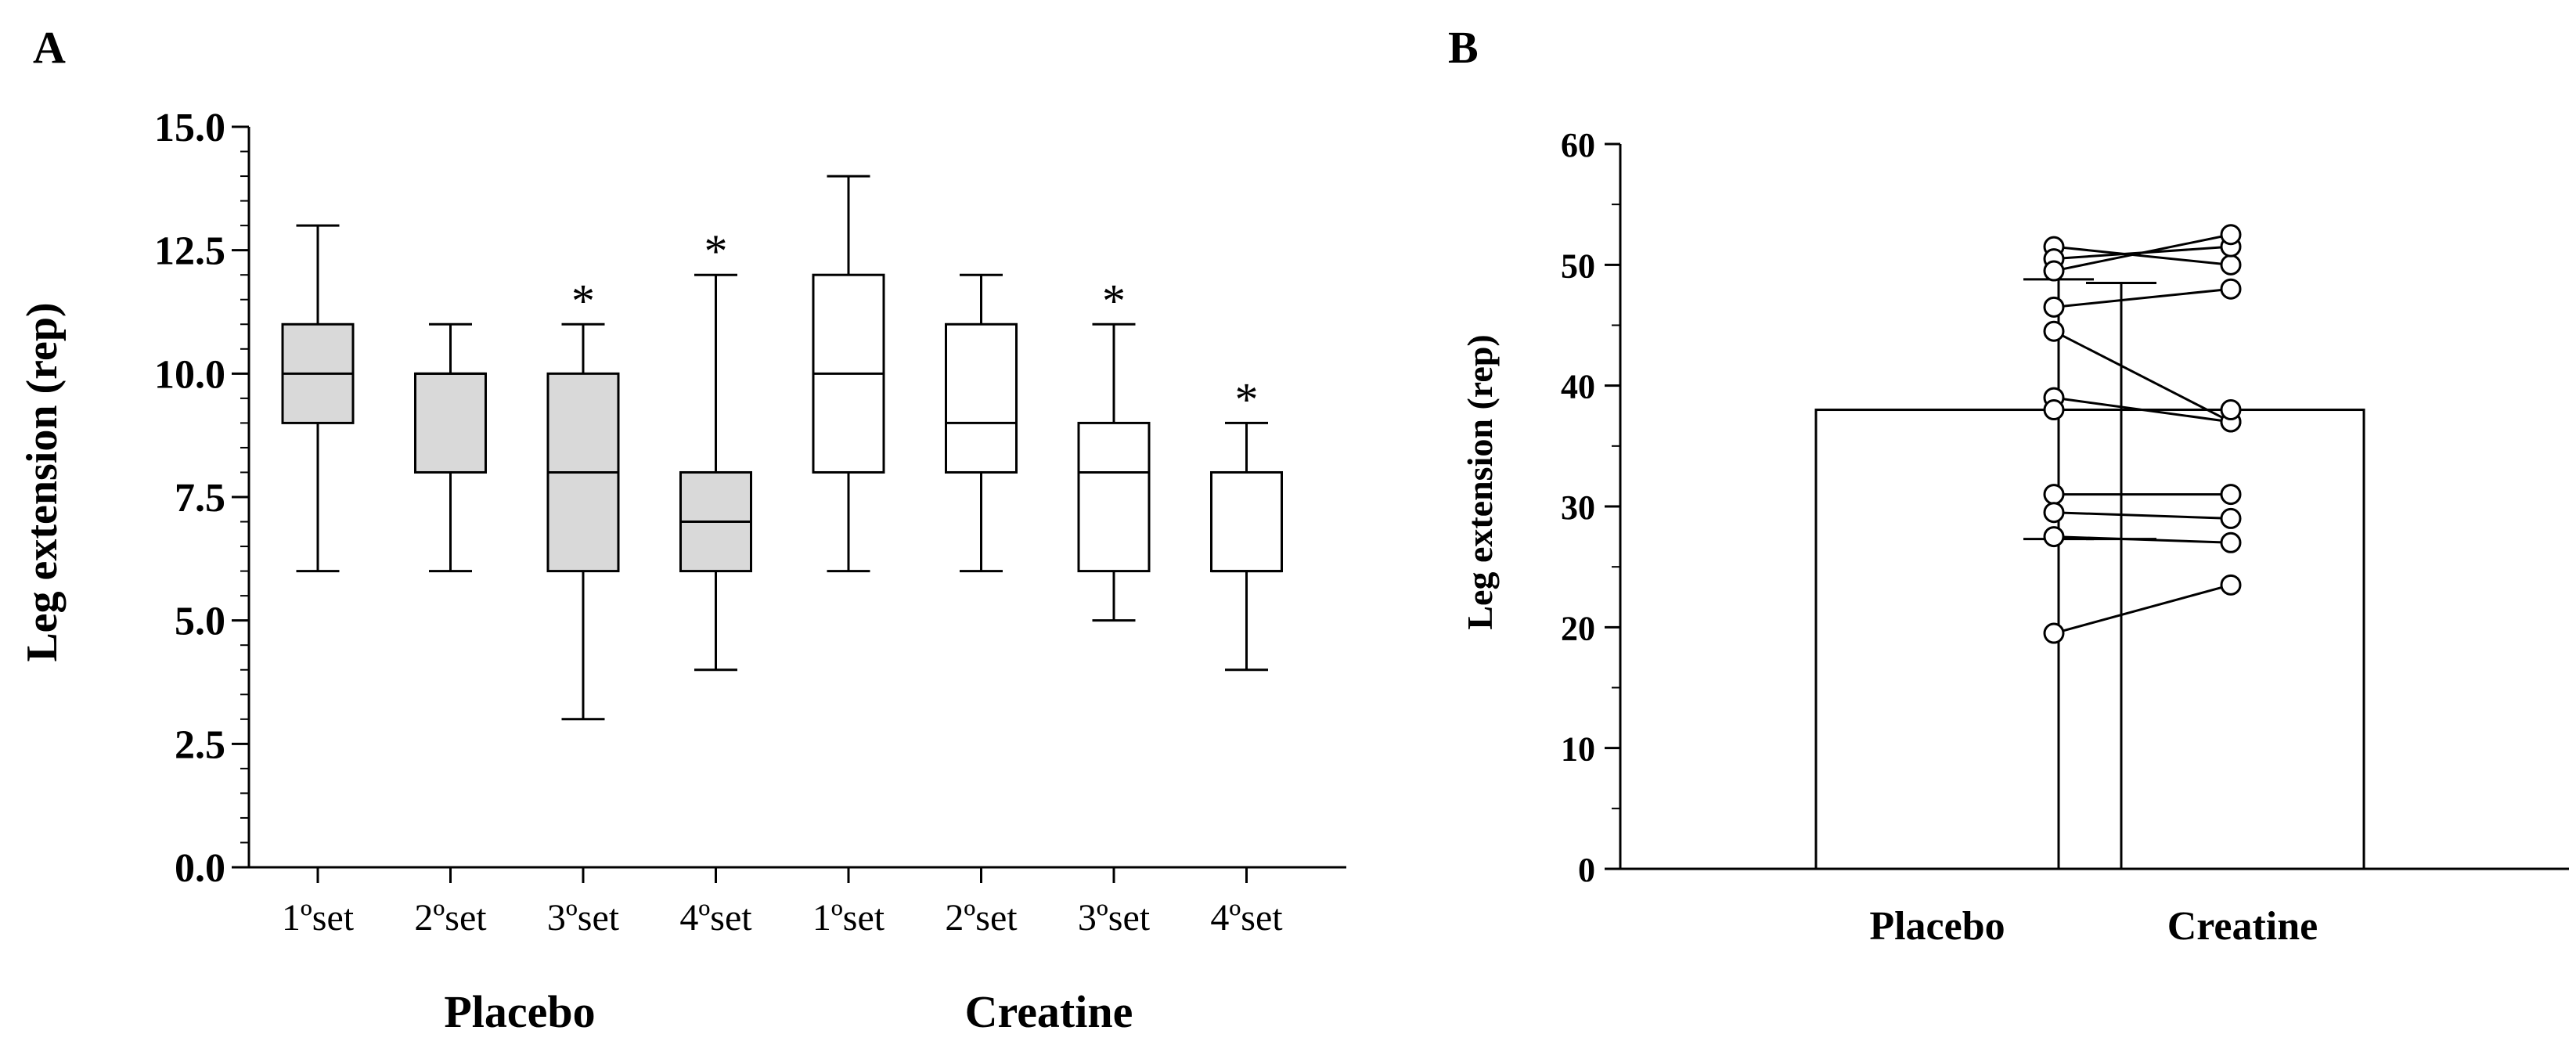 This screenshot has height=1052, width=2576. What do you see at coordinates (189, 251) in the screenshot?
I see `panel-a-y-tick-label: 12.5` at bounding box center [189, 251].